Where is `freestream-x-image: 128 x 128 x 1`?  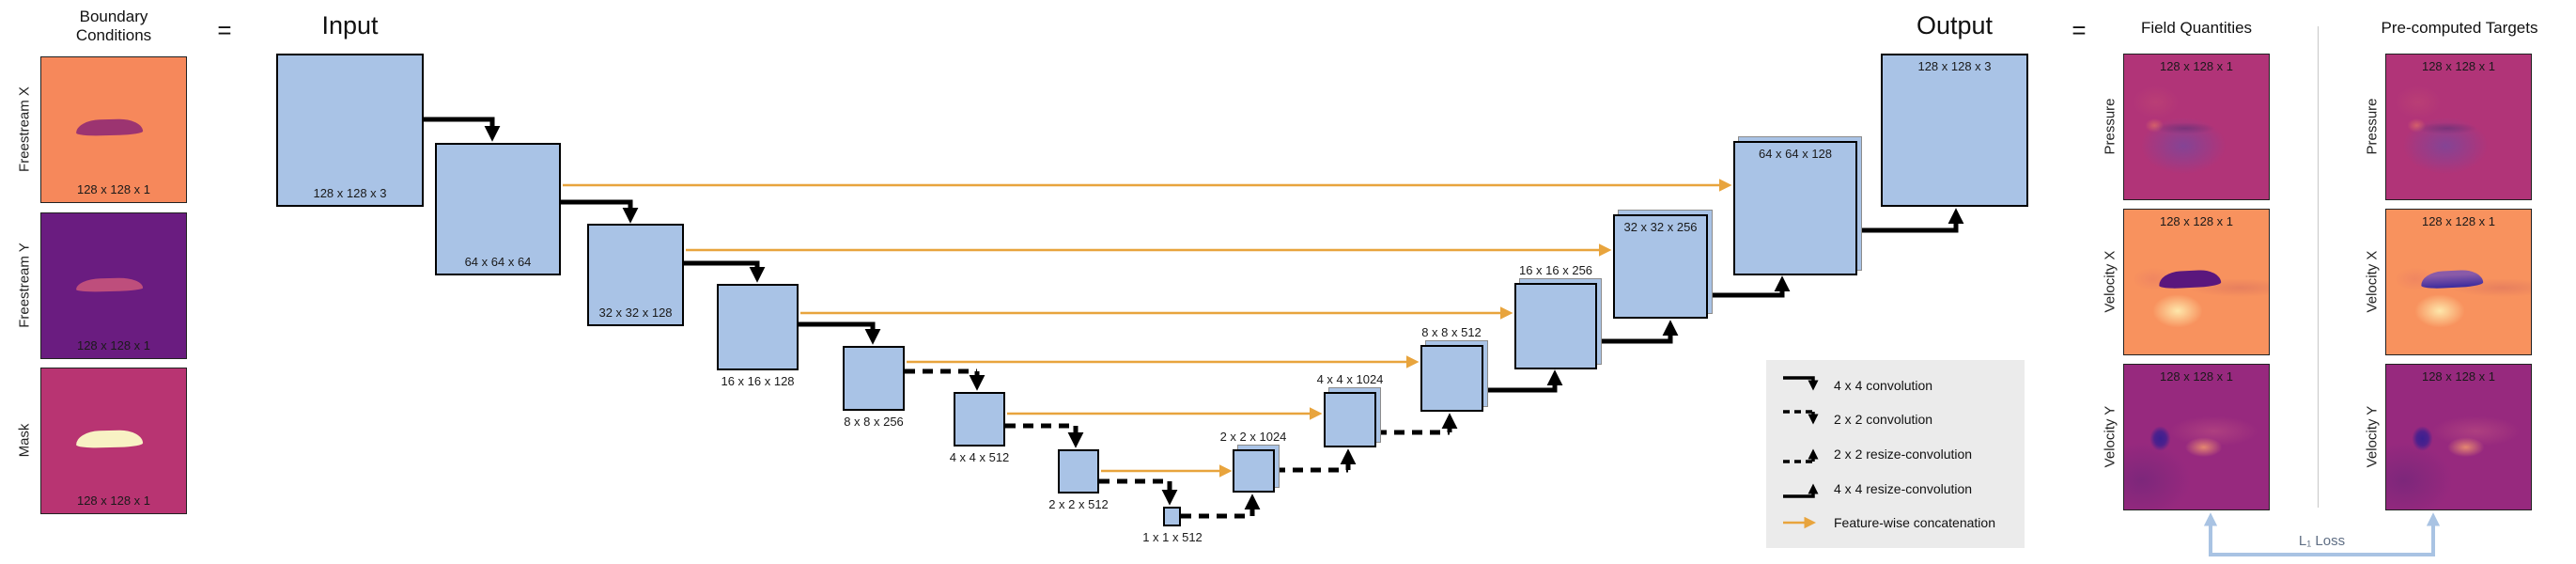
freestream-x-image: 128 x 128 x 1 is located at coordinates (113, 129).